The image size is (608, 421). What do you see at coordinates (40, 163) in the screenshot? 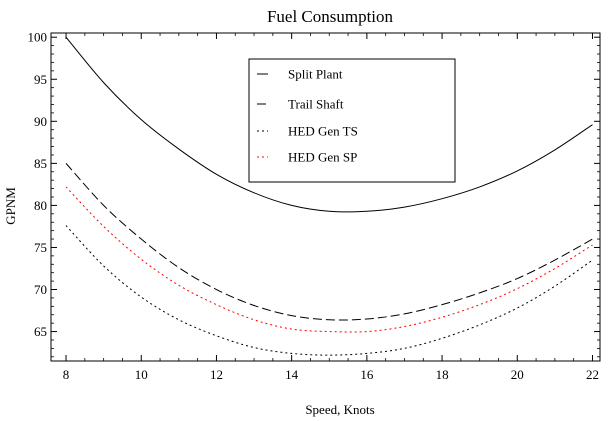
I see `y-tick-label: 85` at bounding box center [40, 163].